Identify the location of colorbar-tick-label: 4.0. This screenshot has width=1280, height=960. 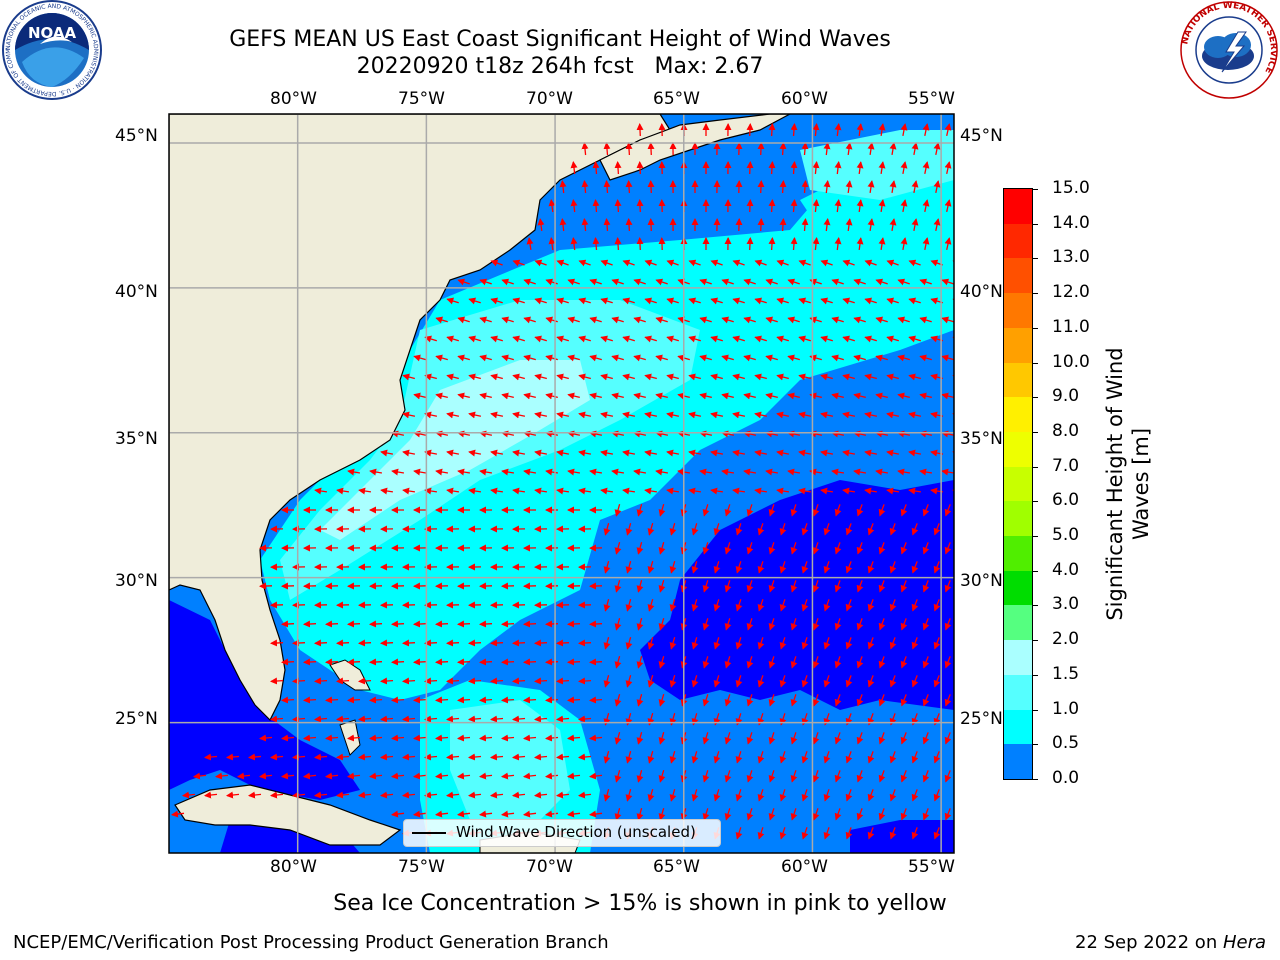
(1066, 569).